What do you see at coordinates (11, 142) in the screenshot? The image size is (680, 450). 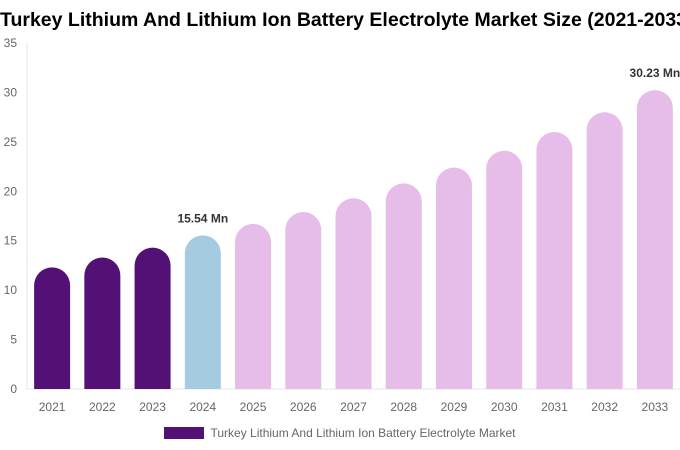 I see `y-tick-label: 25` at bounding box center [11, 142].